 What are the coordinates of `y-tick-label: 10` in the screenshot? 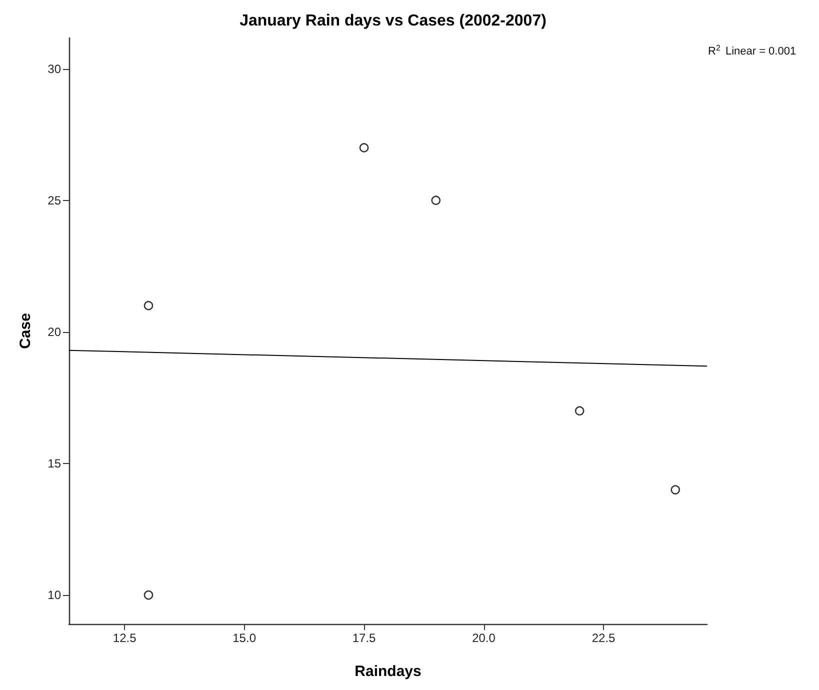 It's located at (55, 595).